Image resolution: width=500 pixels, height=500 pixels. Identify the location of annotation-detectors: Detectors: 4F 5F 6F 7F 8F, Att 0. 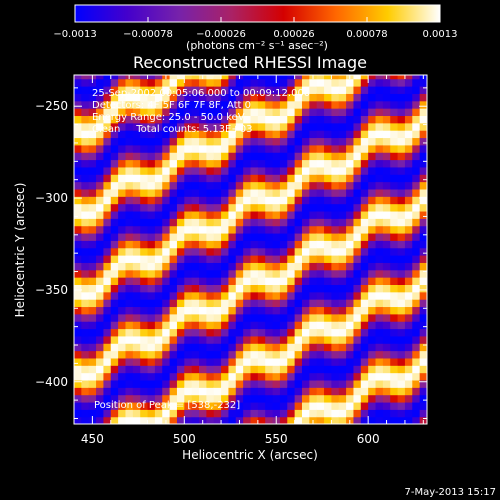
(171, 105).